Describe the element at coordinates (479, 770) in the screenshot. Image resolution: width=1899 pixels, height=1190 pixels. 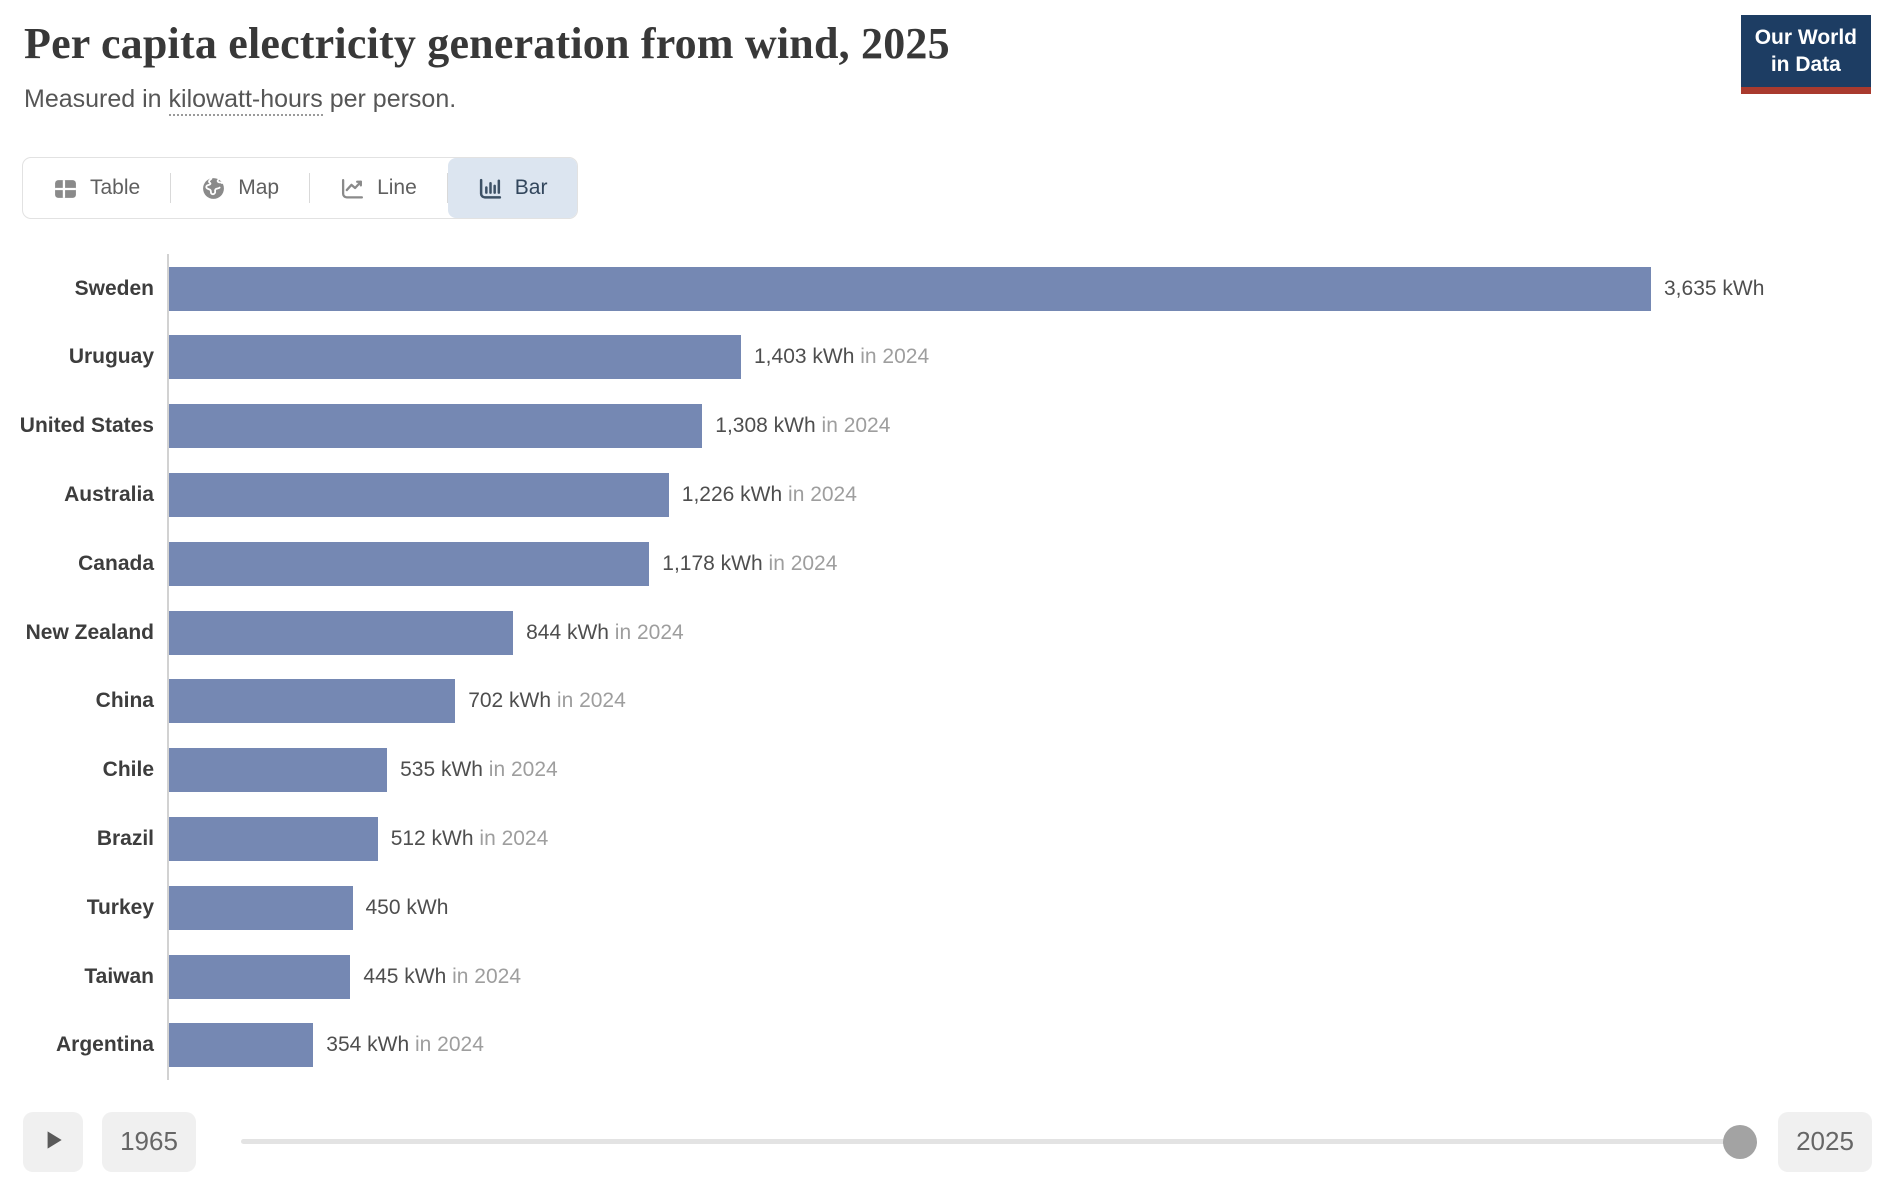
I see `value-label: 535 kWh in 2024` at that location.